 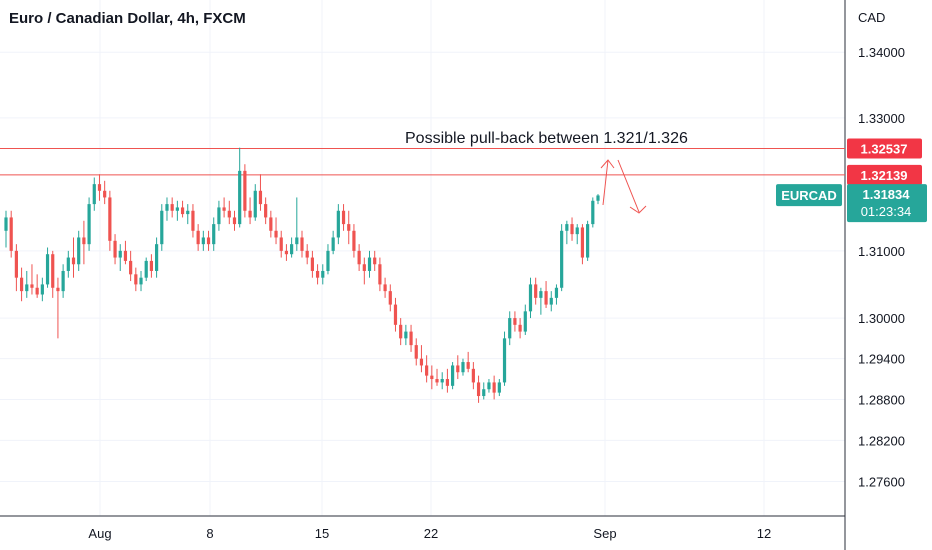 What do you see at coordinates (546, 138) in the screenshot?
I see `annotation-text: Possible pull-back between 1.321/1.326` at bounding box center [546, 138].